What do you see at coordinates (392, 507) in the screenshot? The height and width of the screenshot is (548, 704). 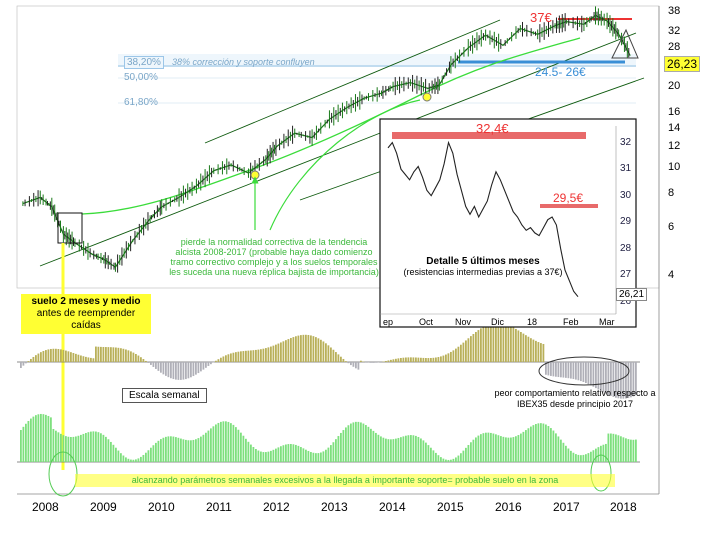 I see `x-year-label: 2014` at bounding box center [392, 507].